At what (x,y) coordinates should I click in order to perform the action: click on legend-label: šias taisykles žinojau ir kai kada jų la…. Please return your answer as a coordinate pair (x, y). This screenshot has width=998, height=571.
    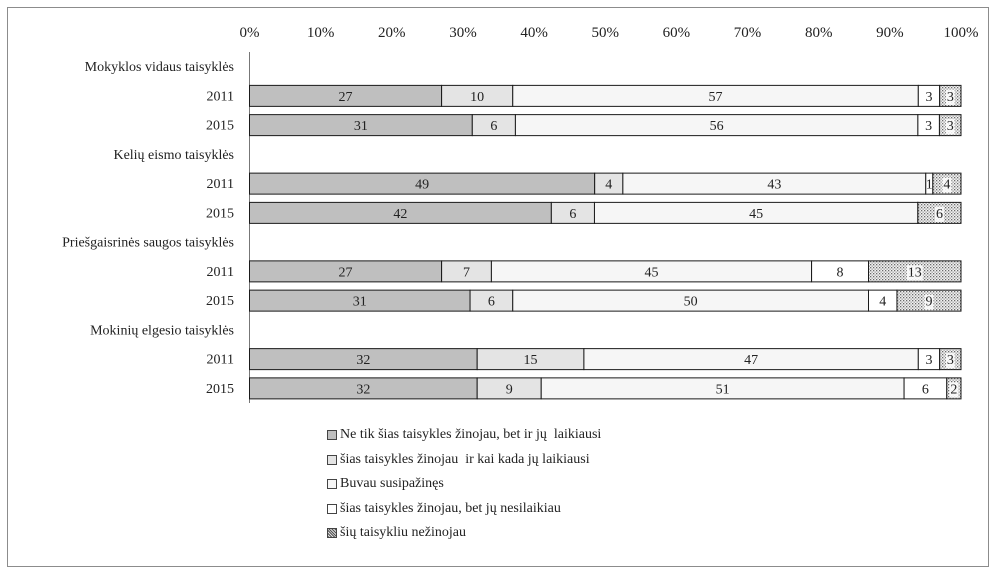
    Looking at the image, I should click on (465, 459).